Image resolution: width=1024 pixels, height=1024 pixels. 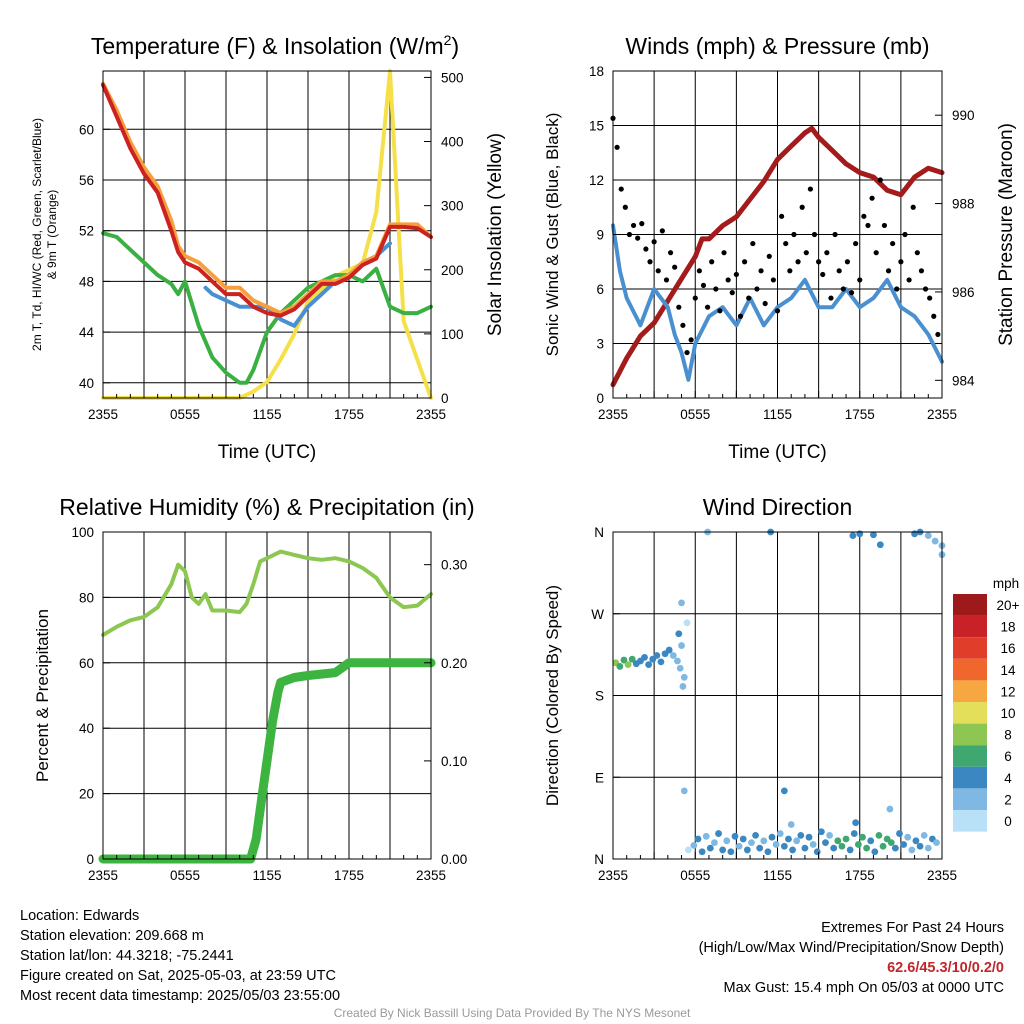 I want to click on wind-y2tick-label: 990, so click(x=963, y=115).